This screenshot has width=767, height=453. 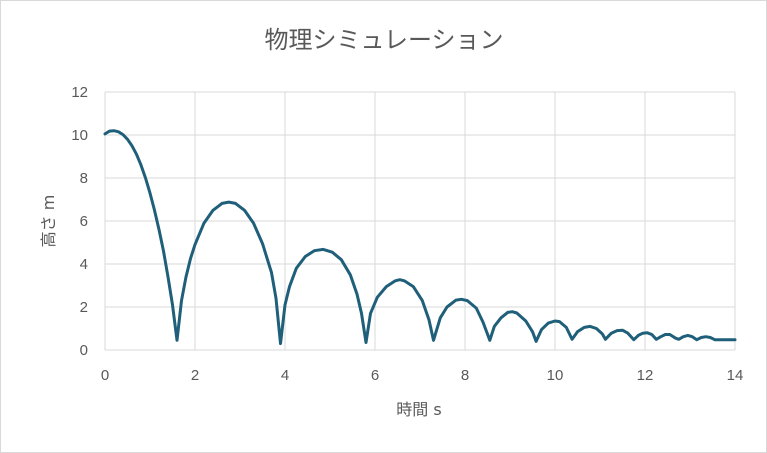 What do you see at coordinates (105, 375) in the screenshot?
I see `x-tick-label: 0` at bounding box center [105, 375].